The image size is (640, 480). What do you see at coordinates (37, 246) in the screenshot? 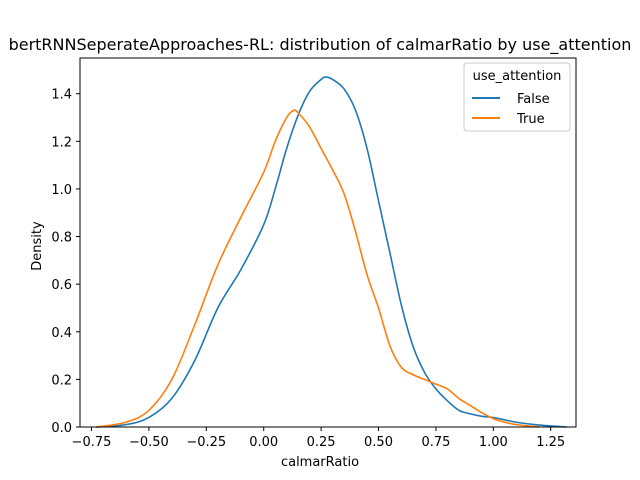
I see `y-axis-label: Density` at bounding box center [37, 246].